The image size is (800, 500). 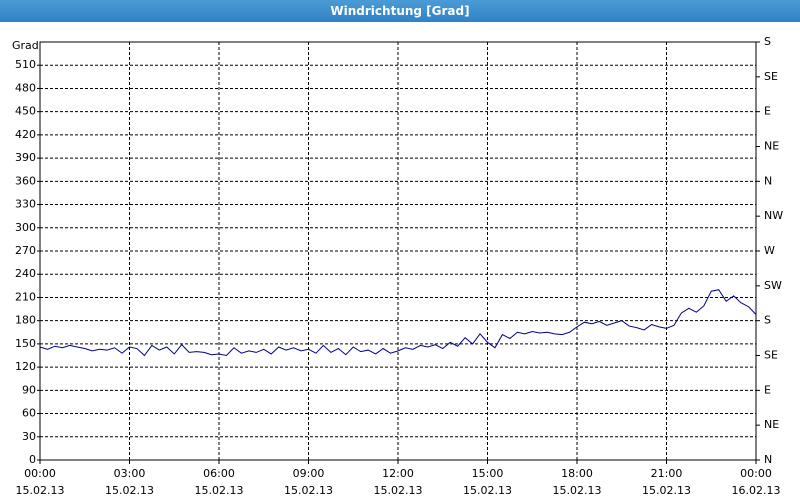 I want to click on y-tick-label: 450, so click(x=25, y=111).